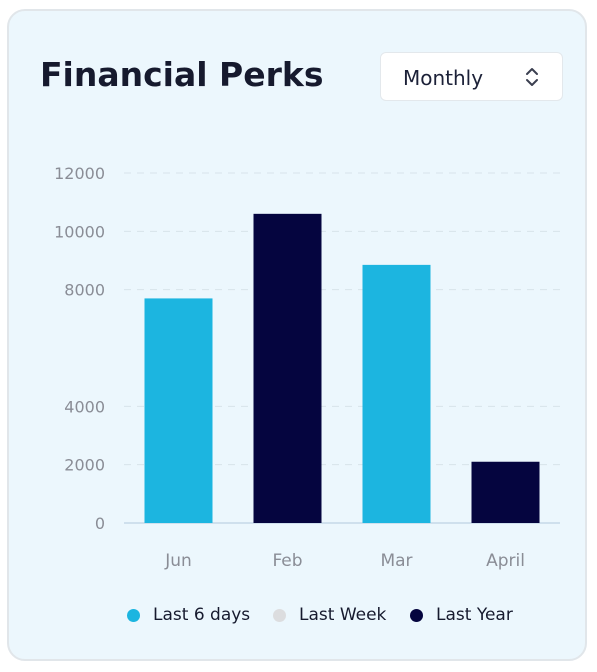 The height and width of the screenshot is (672, 597). I want to click on card-title: Financial Perks, so click(182, 74).